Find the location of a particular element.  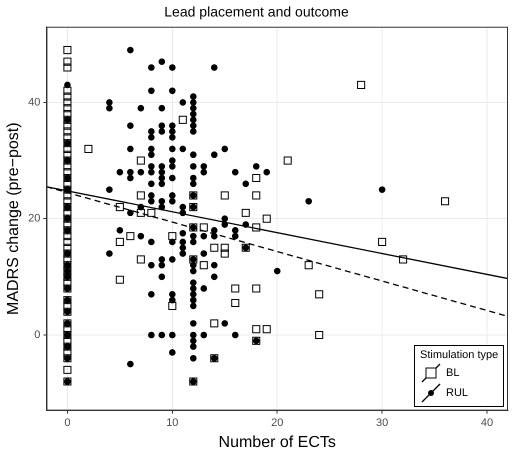

legend-label: RUL is located at coordinates (457, 392).